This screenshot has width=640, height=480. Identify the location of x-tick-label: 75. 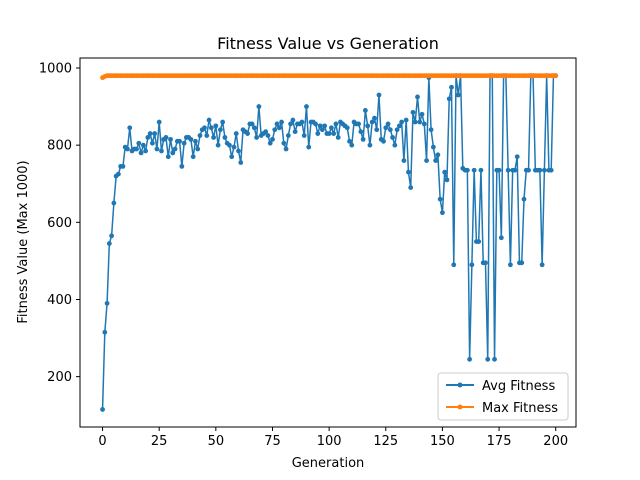
(272, 441).